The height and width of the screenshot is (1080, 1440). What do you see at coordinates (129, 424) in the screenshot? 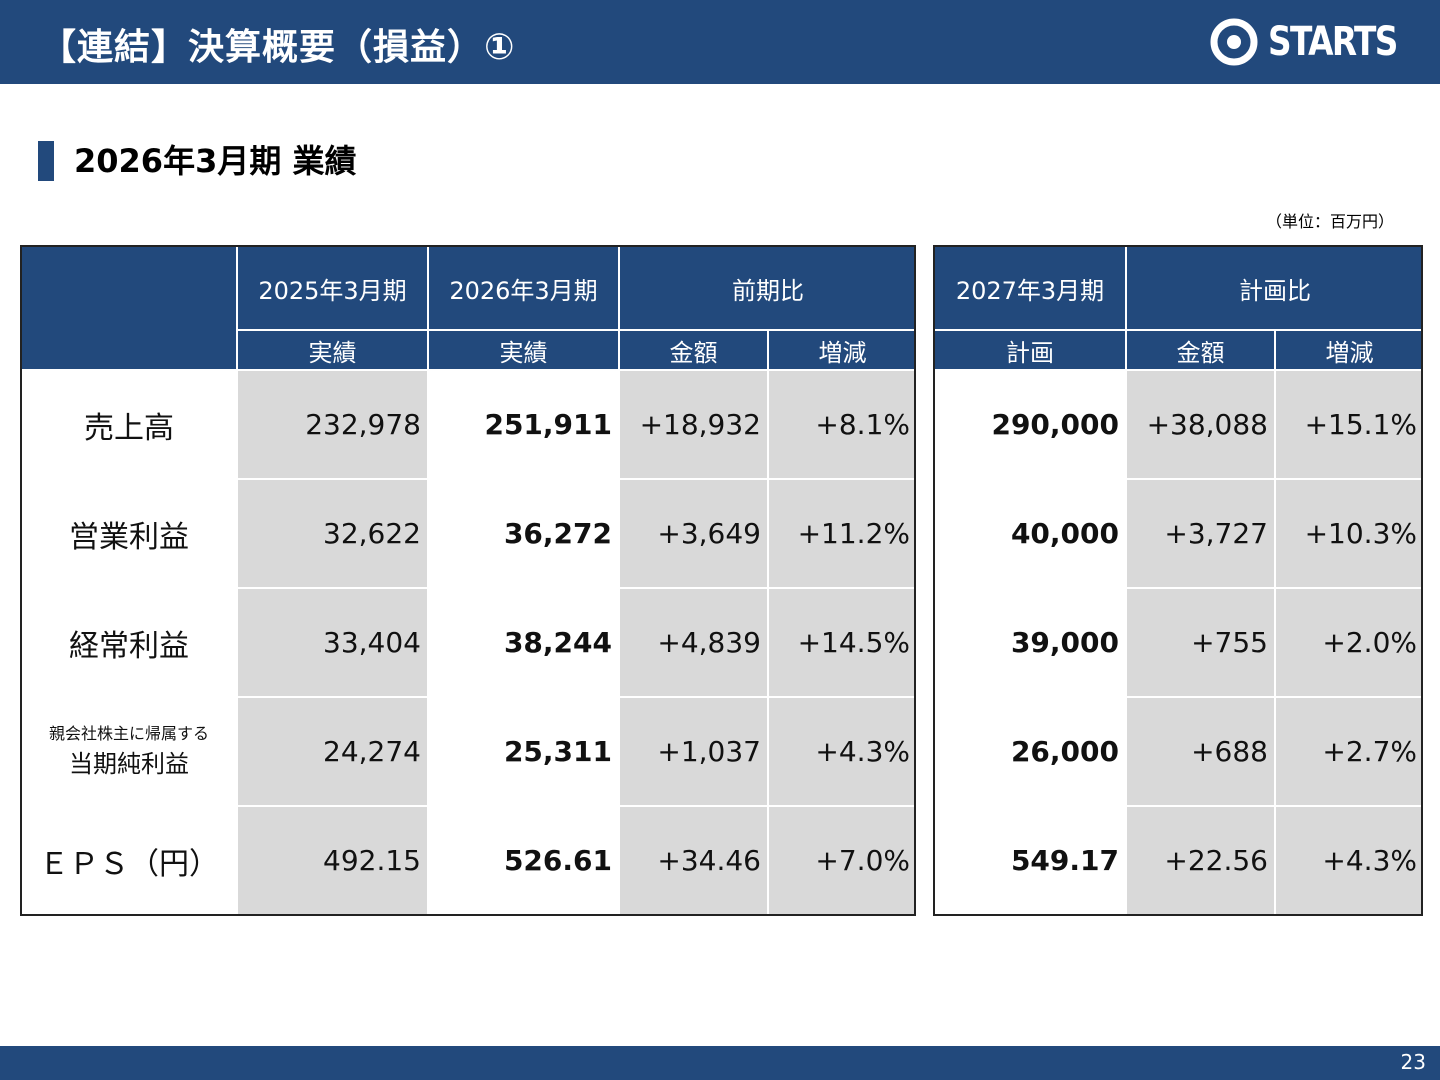
I see `row-label: 売上高` at bounding box center [129, 424].